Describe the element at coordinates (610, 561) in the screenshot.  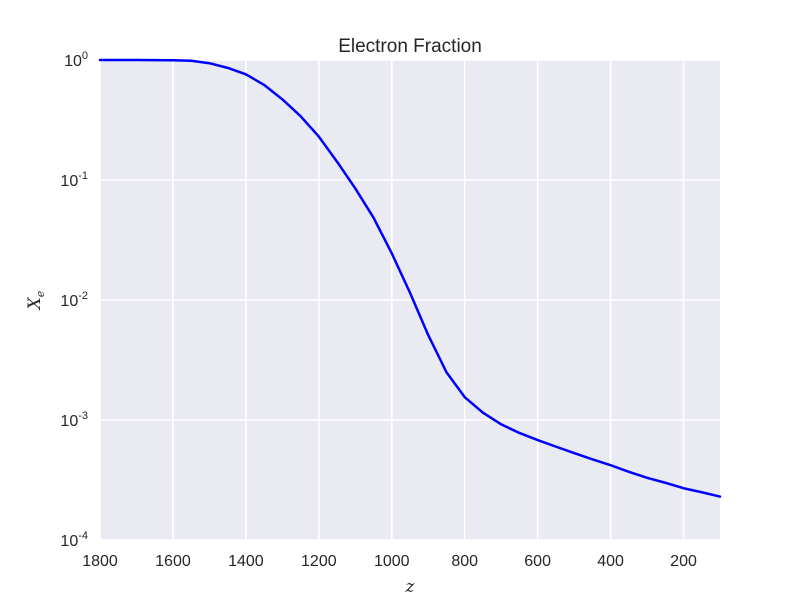
I see `x-tick-label: 400` at that location.